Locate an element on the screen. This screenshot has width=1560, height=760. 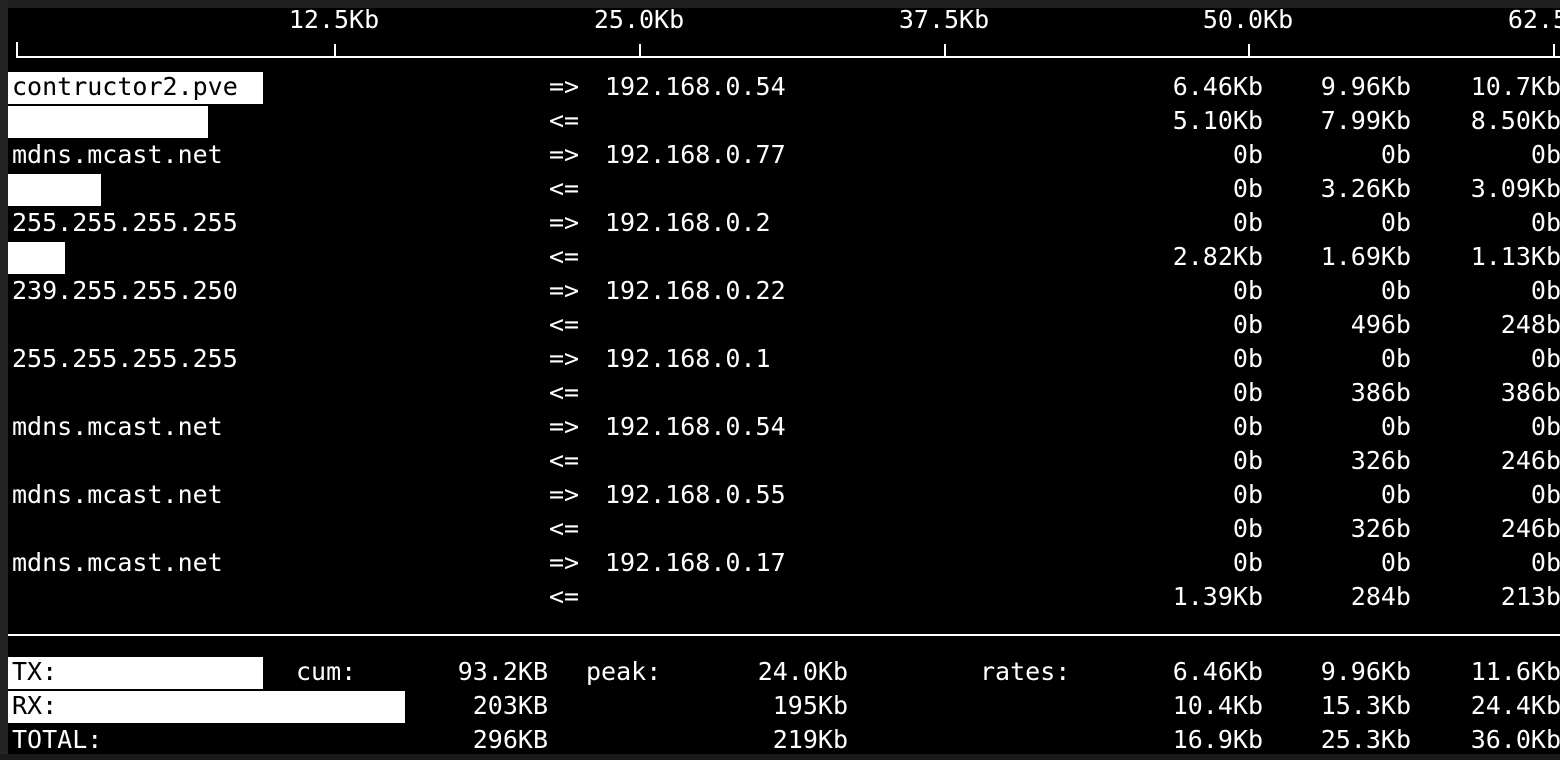
rx-rate-2s: 2.82Kb is located at coordinates (1217, 256).